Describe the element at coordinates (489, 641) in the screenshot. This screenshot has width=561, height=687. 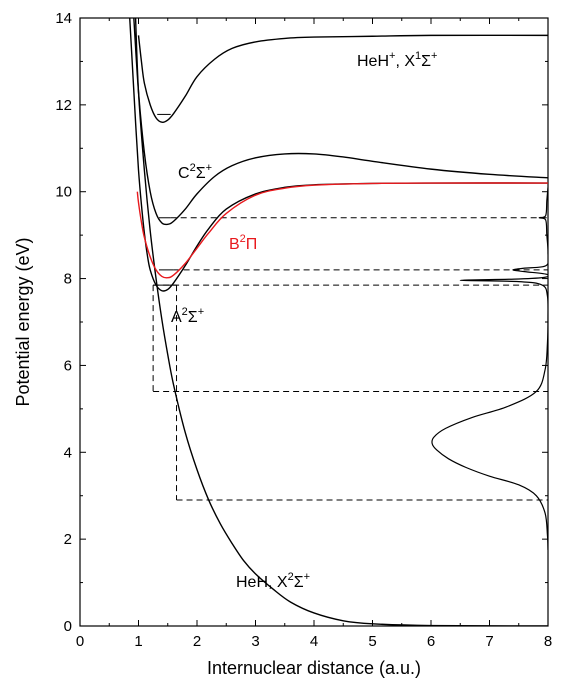
I see `x-tick-label: 7` at that location.